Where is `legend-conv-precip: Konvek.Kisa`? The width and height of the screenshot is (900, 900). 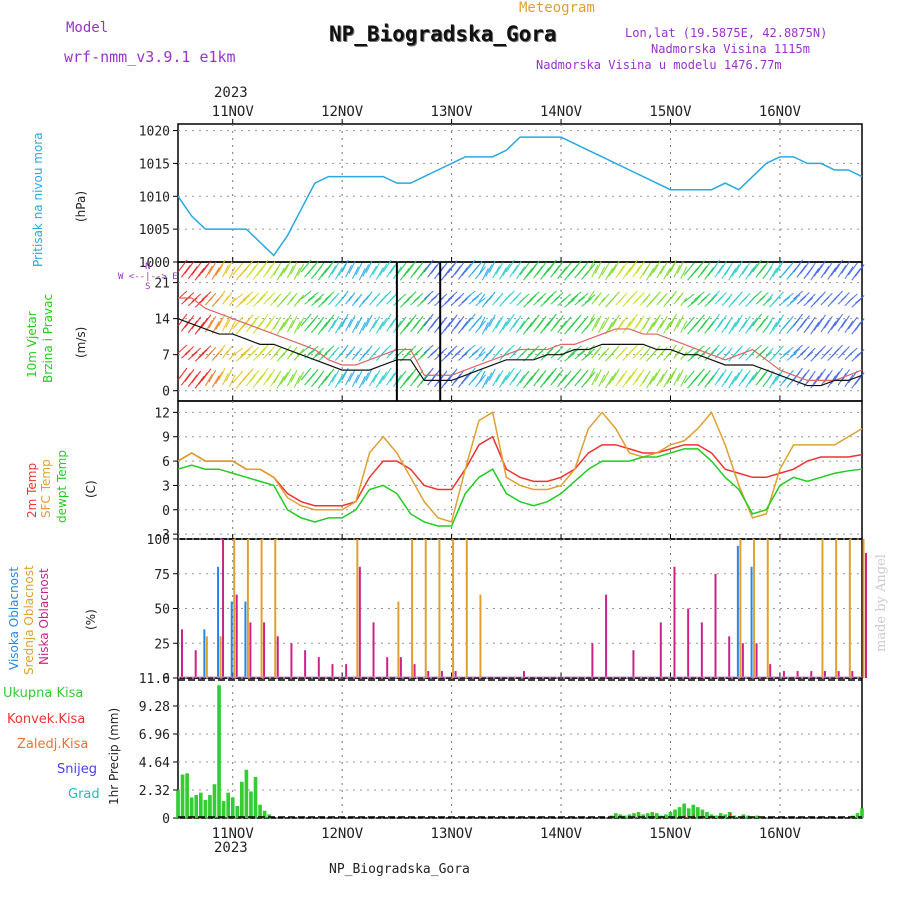
legend-conv-precip: Konvek.Kisa is located at coordinates (46, 719).